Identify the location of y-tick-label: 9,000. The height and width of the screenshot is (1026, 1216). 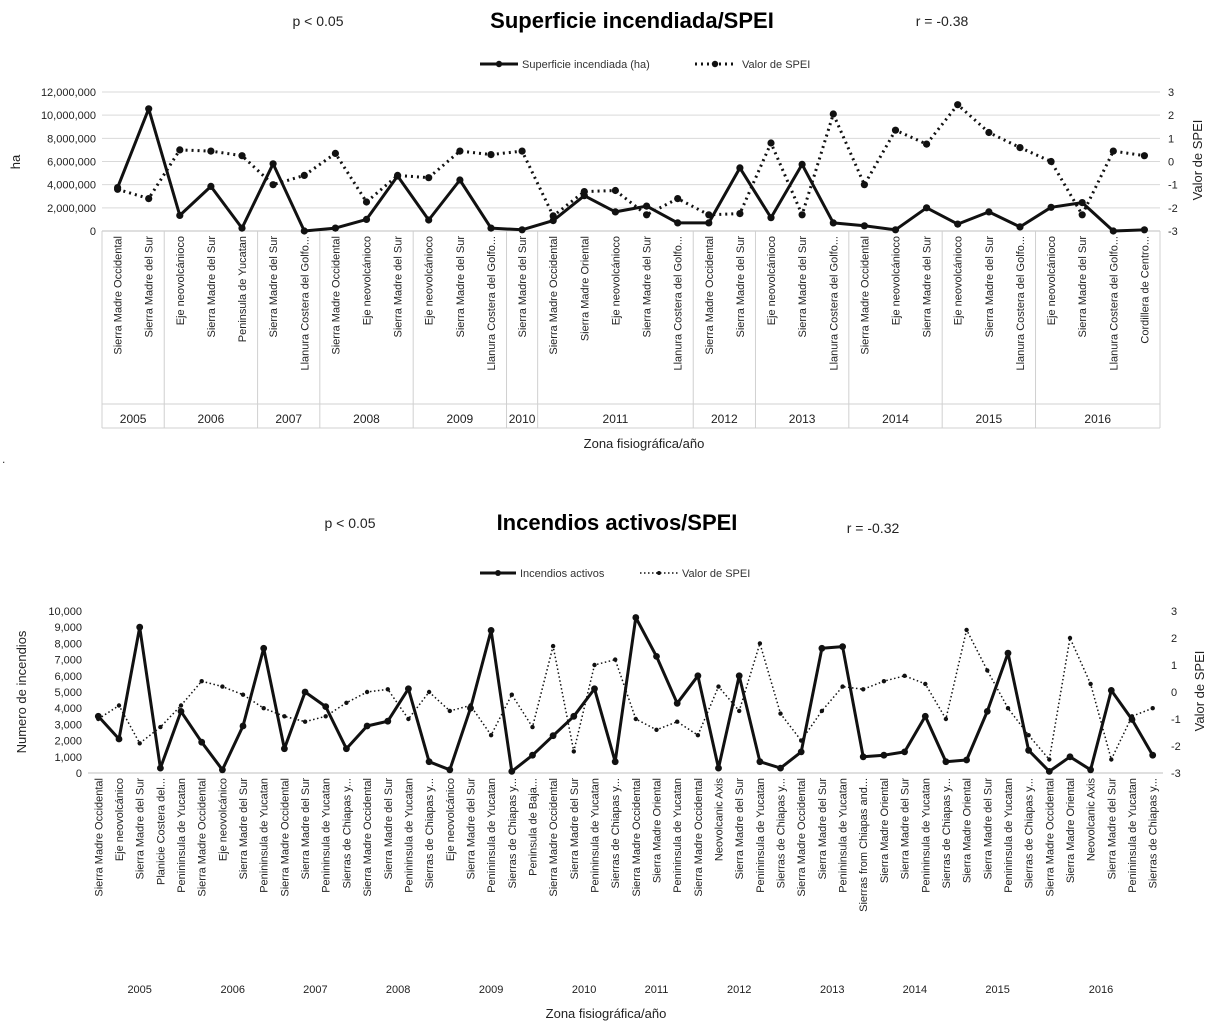
(68, 628).